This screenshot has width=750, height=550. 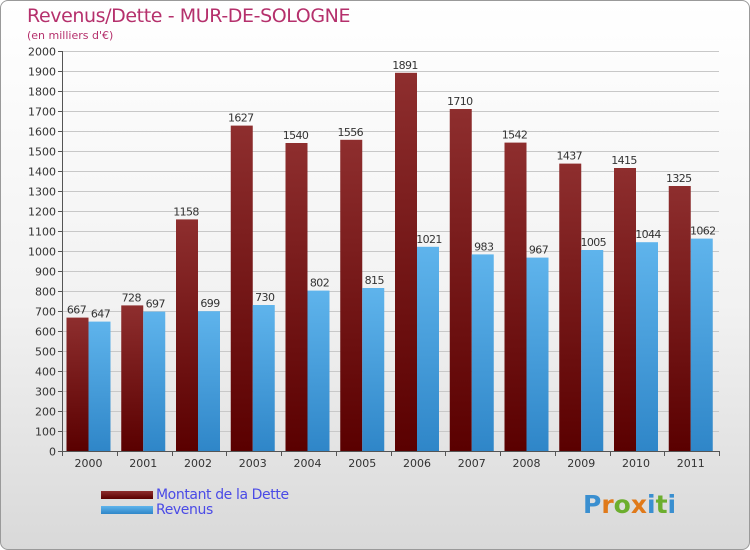 What do you see at coordinates (45, 312) in the screenshot?
I see `y-tick-label: 700` at bounding box center [45, 312].